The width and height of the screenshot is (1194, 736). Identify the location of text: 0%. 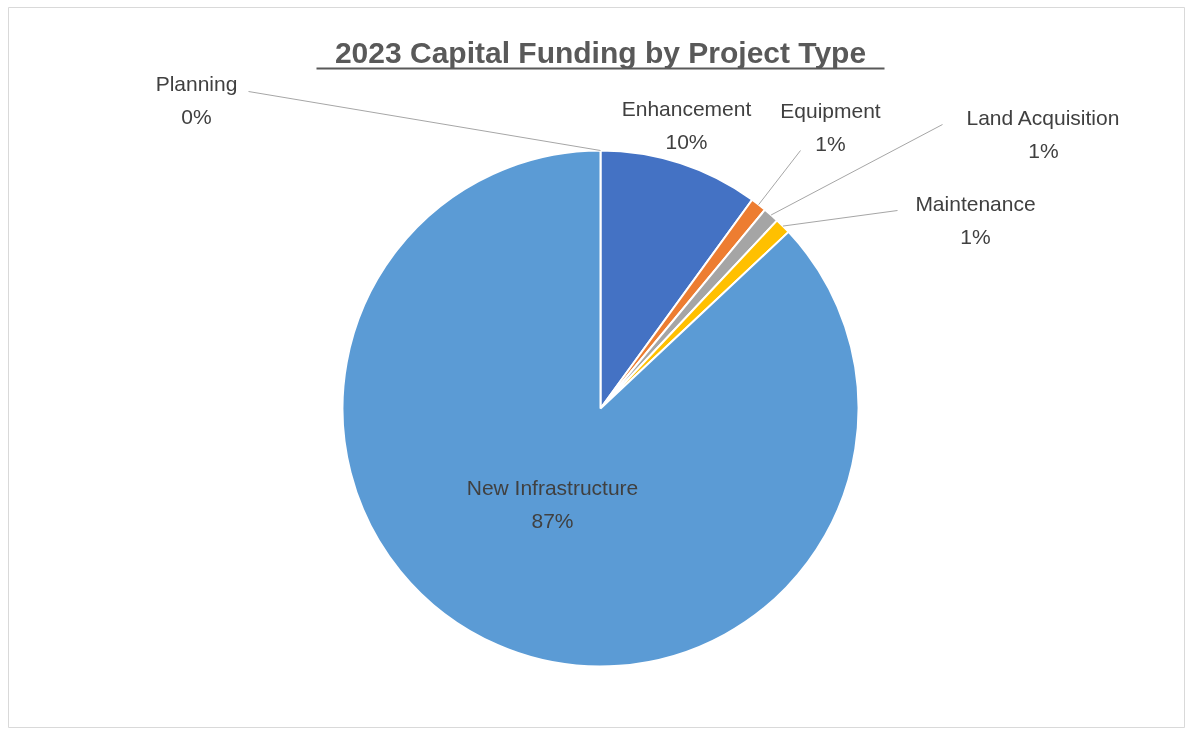
(196, 116).